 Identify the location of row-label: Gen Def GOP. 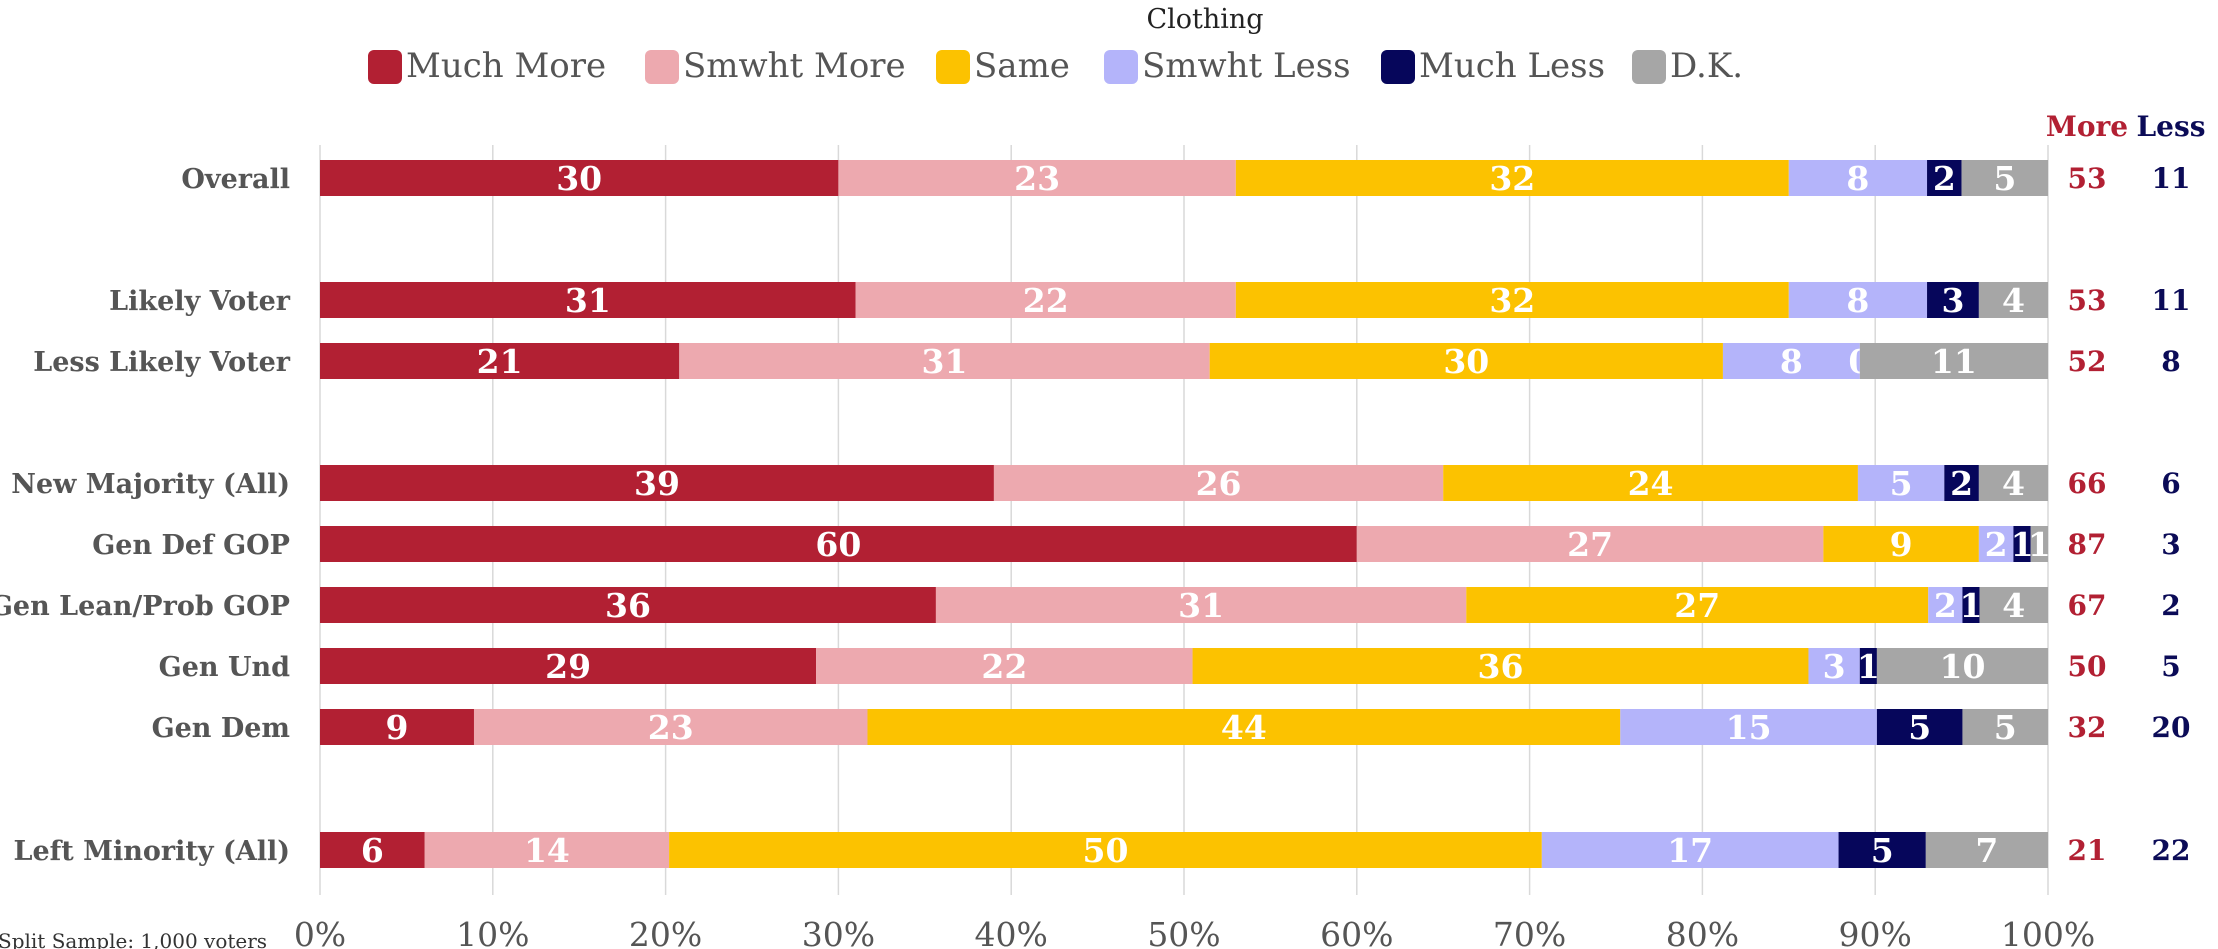
(191, 545).